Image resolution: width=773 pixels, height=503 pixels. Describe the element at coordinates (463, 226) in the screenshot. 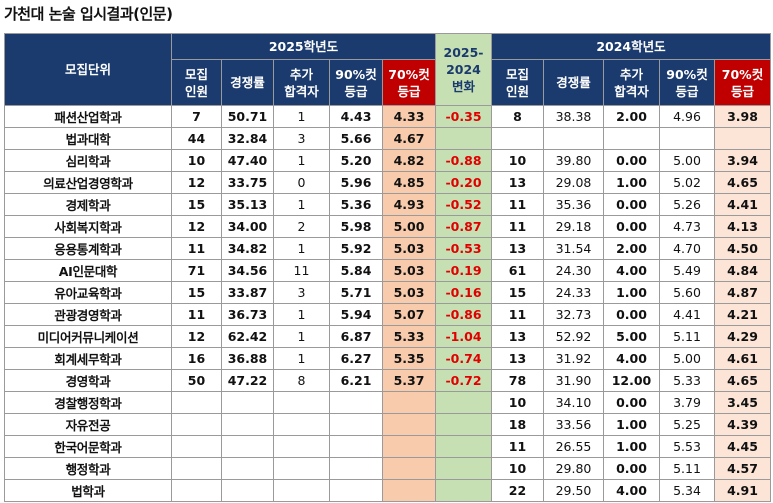

I see `cell-diff: -0.87` at that location.